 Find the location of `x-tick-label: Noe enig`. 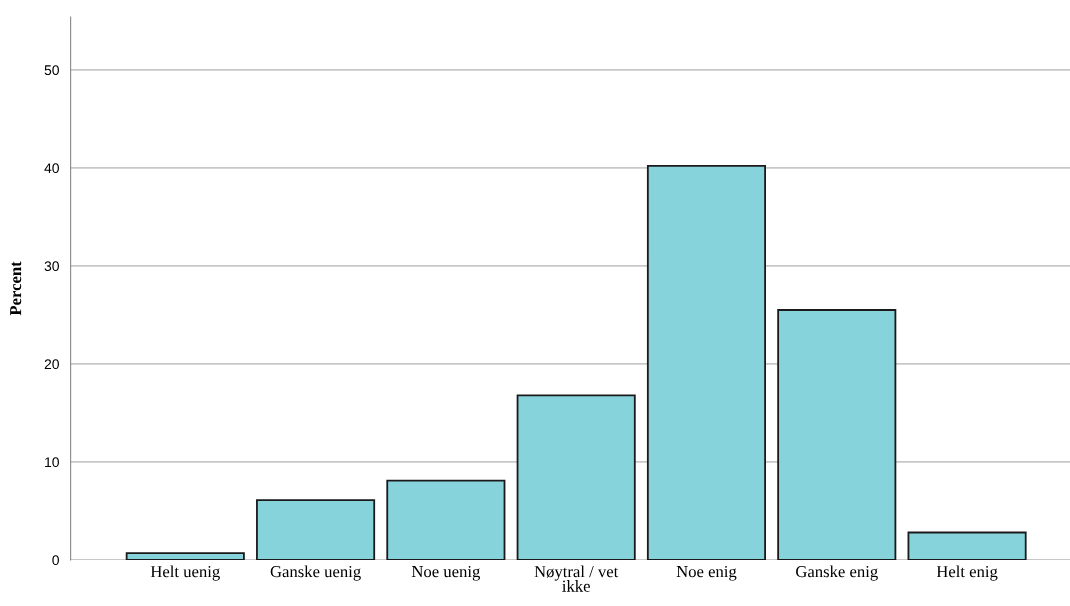

x-tick-label: Noe enig is located at coordinates (706, 573).